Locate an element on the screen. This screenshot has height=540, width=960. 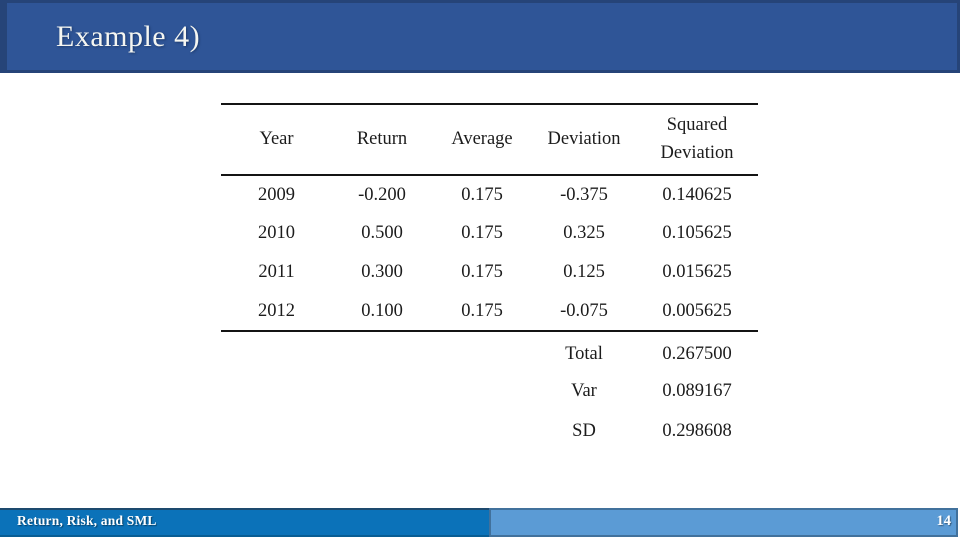
table-row: 2010 0.500 0.175 0.325 0.105625 is located at coordinates (489, 233).